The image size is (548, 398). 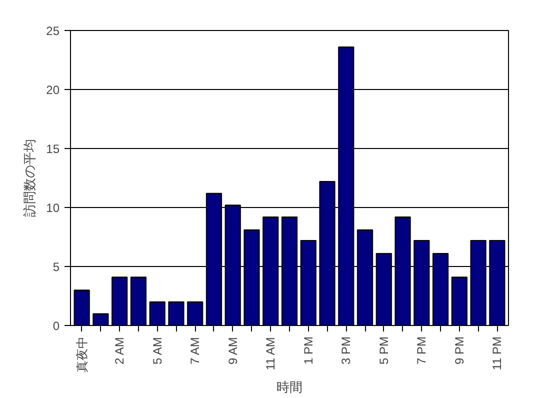 I want to click on x-tick-label: 5 PM, so click(x=383, y=350).